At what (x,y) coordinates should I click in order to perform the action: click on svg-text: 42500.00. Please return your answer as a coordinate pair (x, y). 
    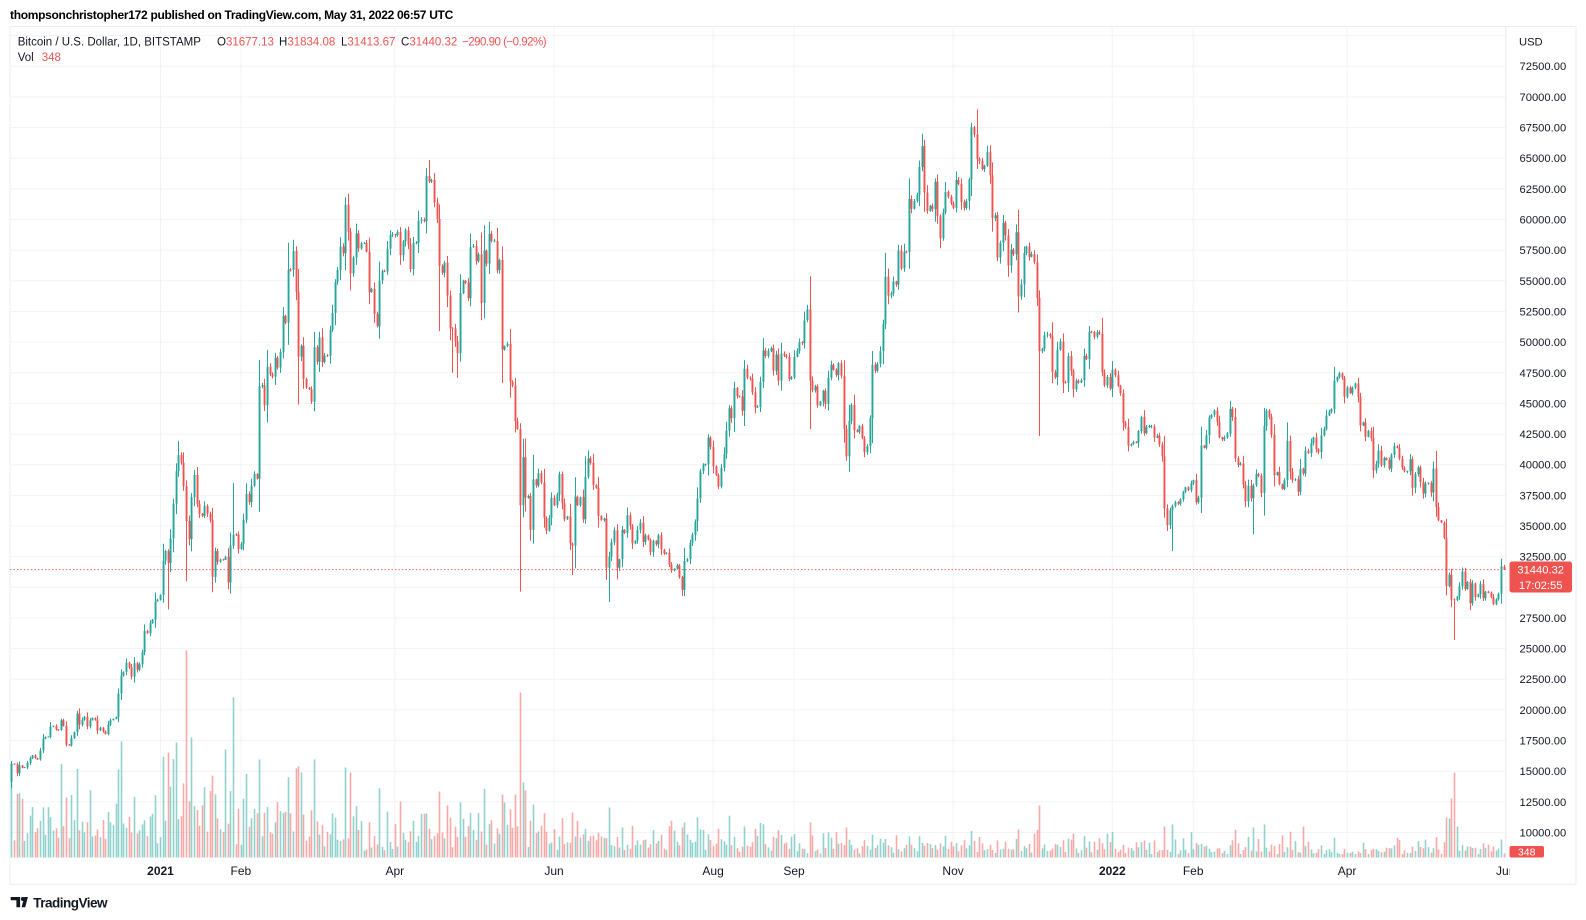
    Looking at the image, I should click on (1543, 435).